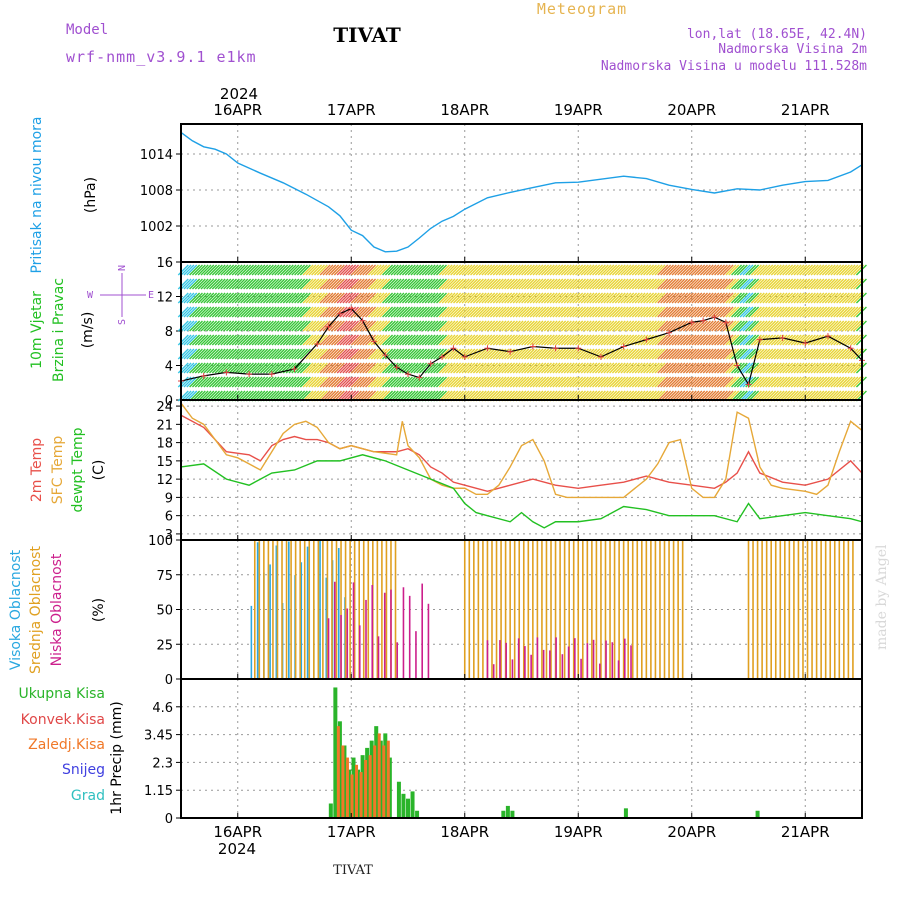 The image size is (900, 900). Describe the element at coordinates (239, 94) in the screenshot. I see `top-year-label: 2024` at that location.